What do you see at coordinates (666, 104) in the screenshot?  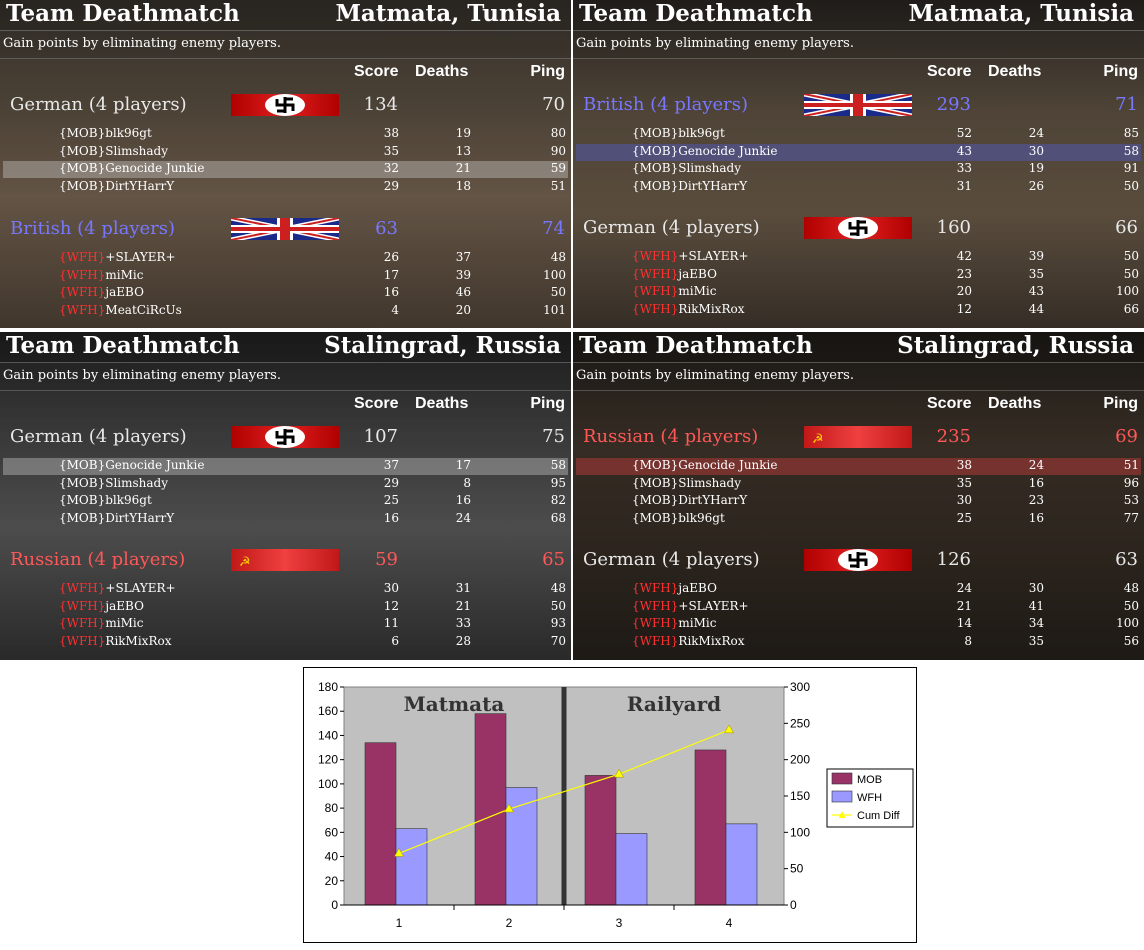 I see `team-name: British (4 players)` at bounding box center [666, 104].